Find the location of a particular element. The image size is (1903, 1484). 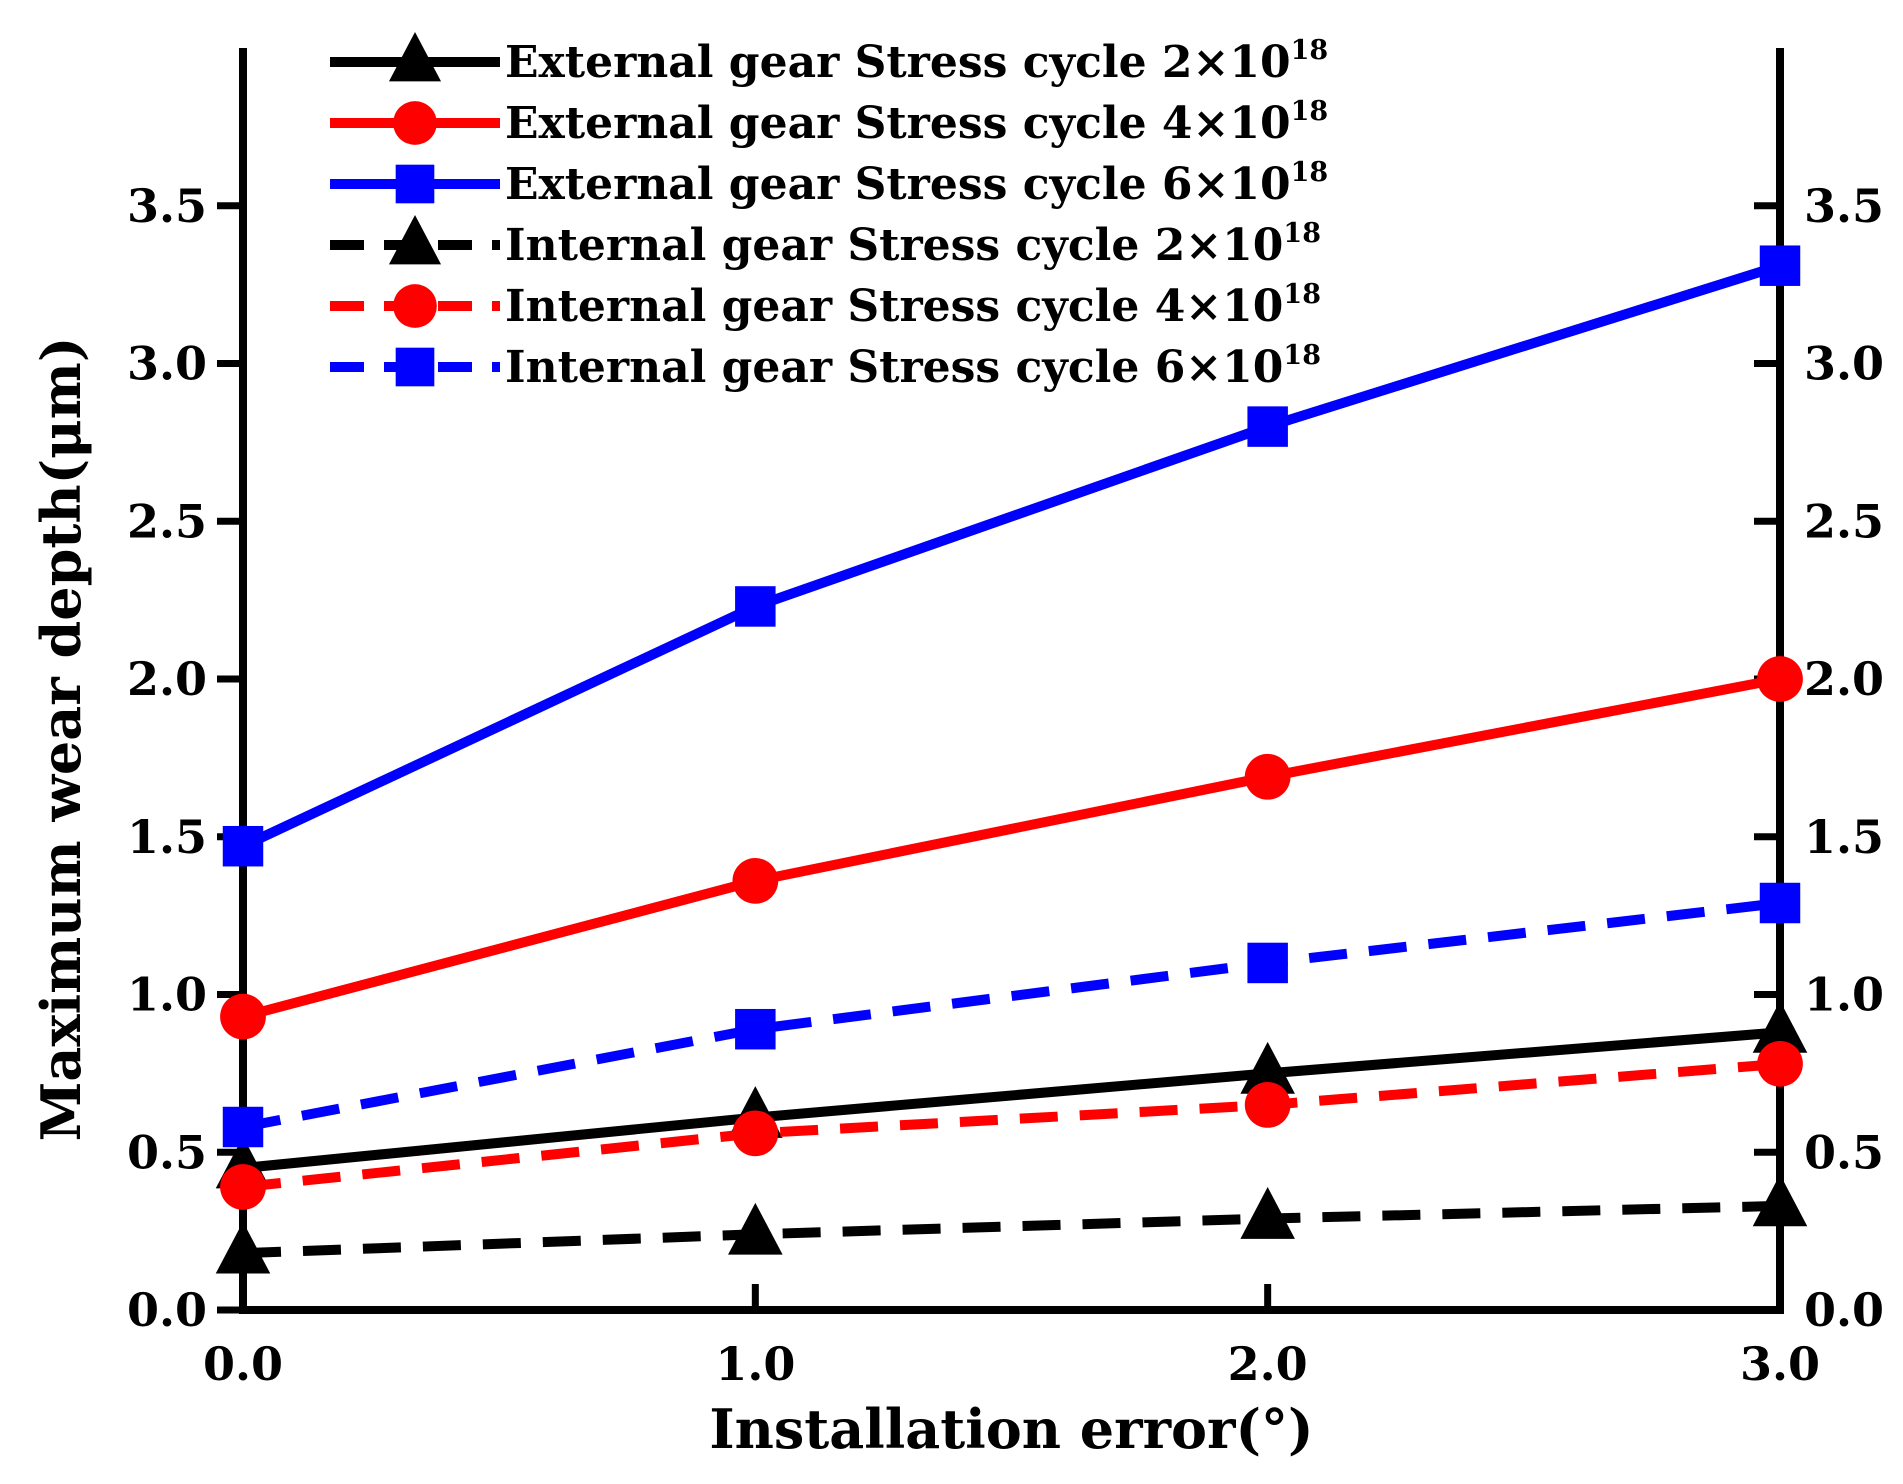

legend-item-3: External gear Stress cycle 6×1018 is located at coordinates (829, 183).